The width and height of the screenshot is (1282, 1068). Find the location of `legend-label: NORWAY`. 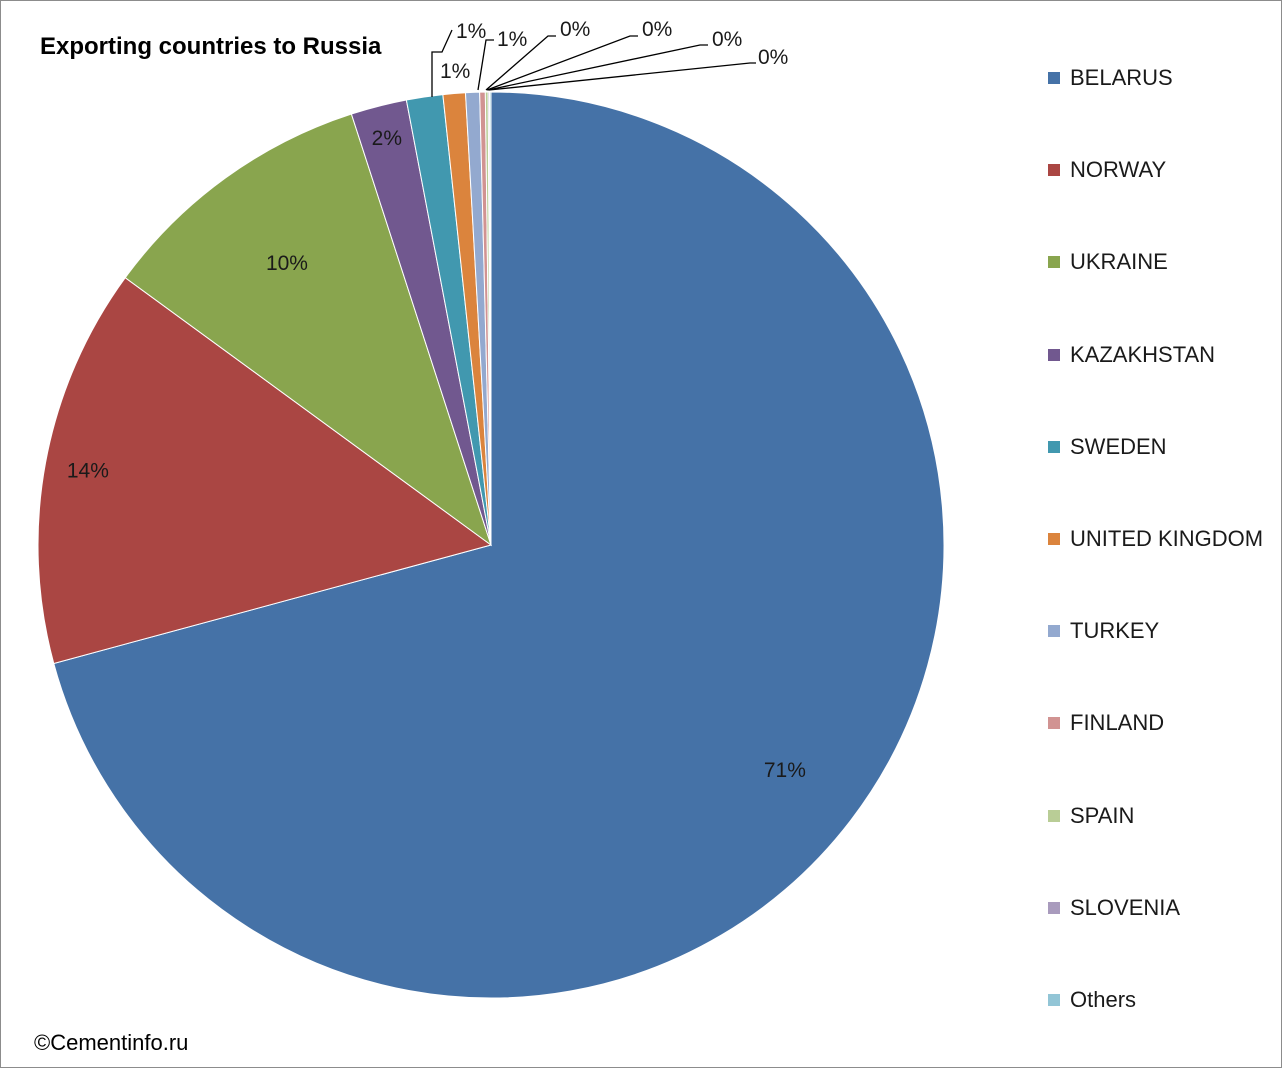

legend-label: NORWAY is located at coordinates (1118, 170).